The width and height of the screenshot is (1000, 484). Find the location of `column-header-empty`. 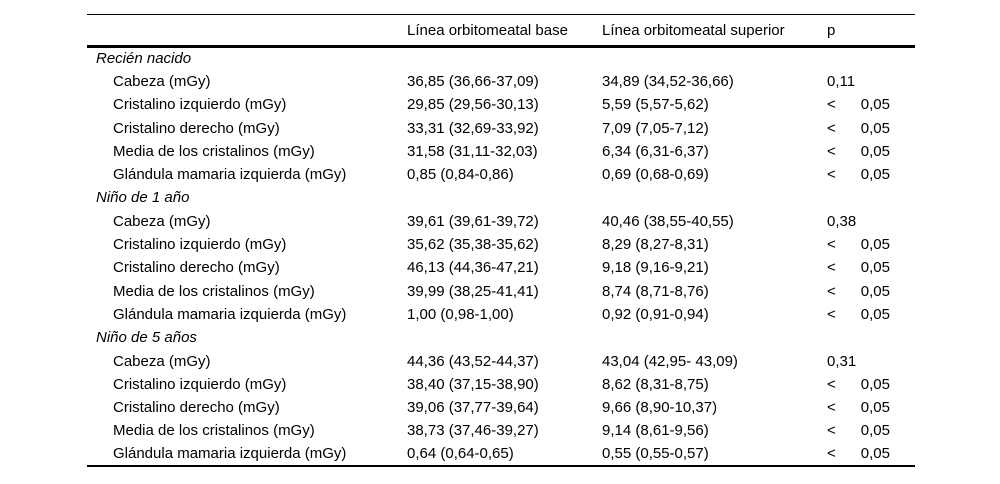

column-header-empty is located at coordinates (247, 31).